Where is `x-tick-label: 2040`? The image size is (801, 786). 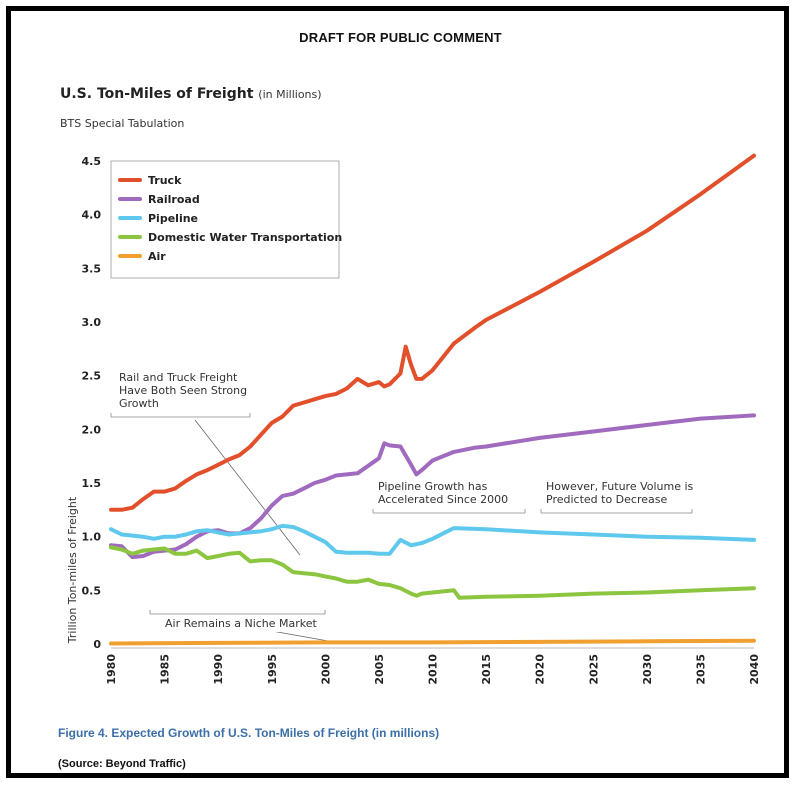
x-tick-label: 2040 is located at coordinates (754, 669).